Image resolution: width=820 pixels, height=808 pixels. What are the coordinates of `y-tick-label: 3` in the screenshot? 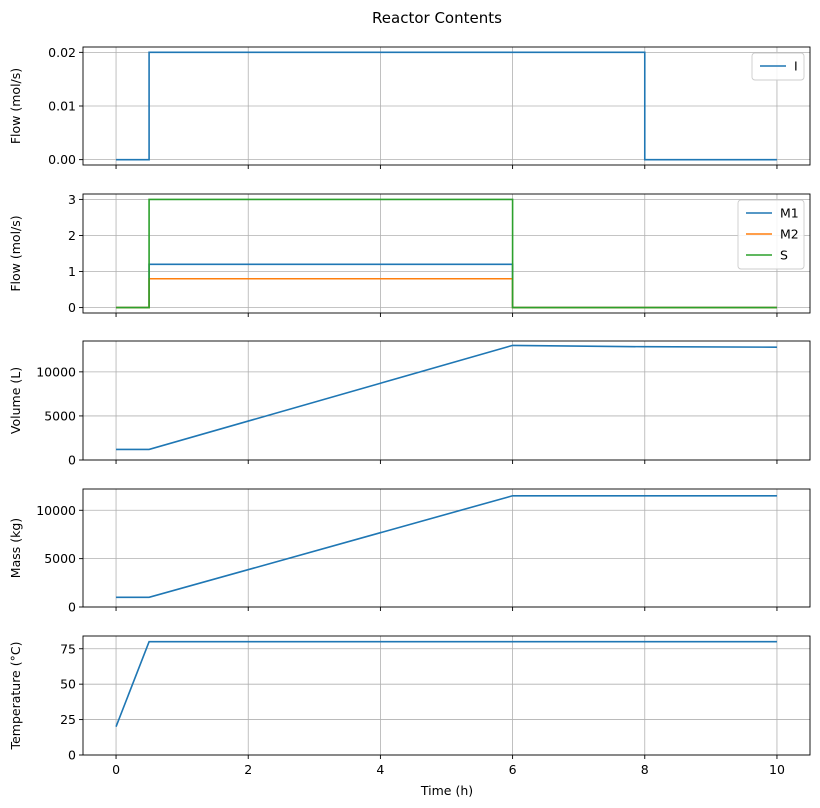 It's located at (72, 199).